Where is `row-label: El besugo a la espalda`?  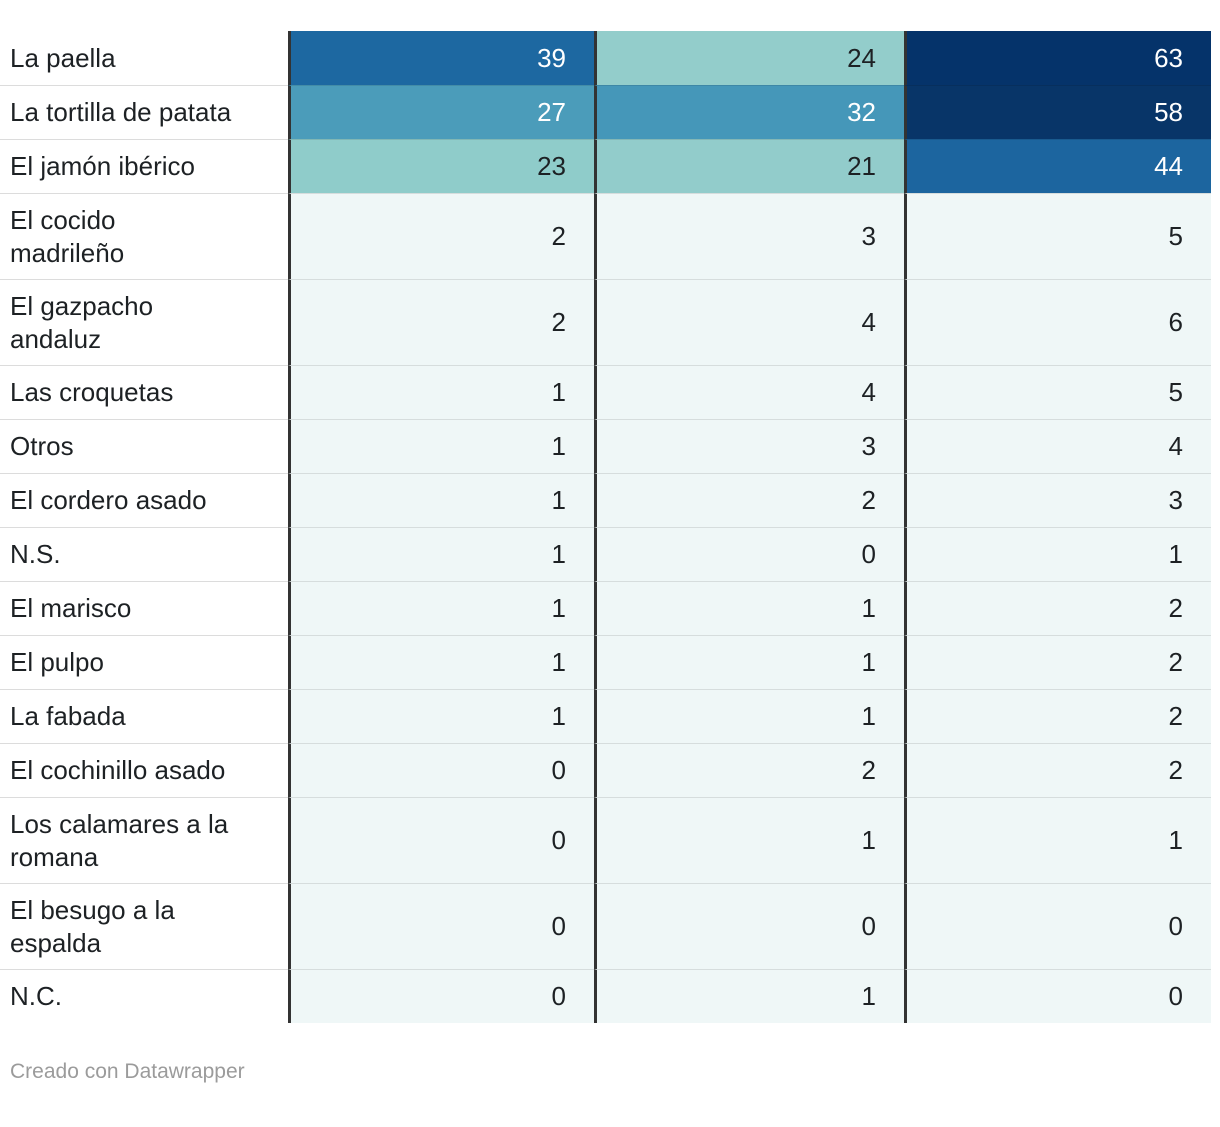
row-label: El besugo a la espalda is located at coordinates (144, 926).